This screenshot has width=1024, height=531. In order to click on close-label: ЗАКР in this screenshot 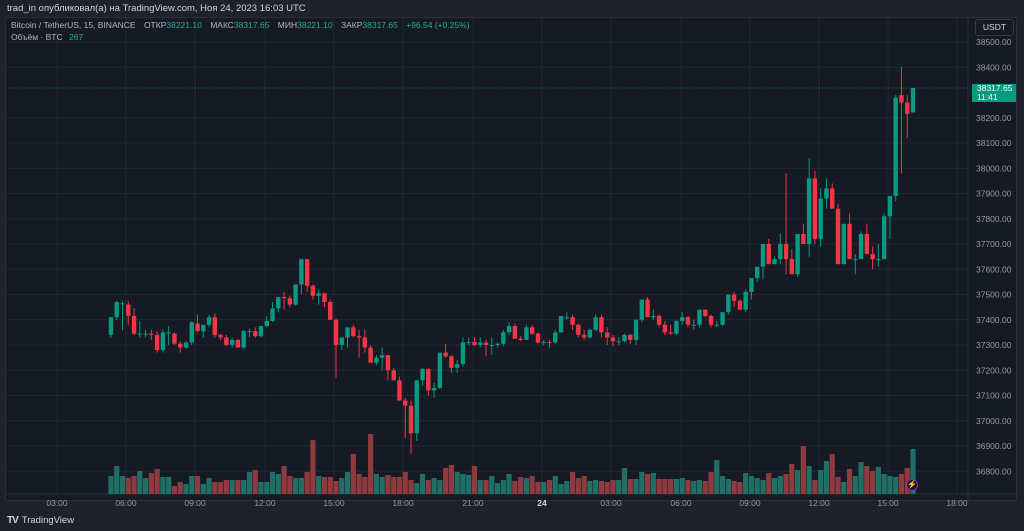, I will do `click(351, 25)`.